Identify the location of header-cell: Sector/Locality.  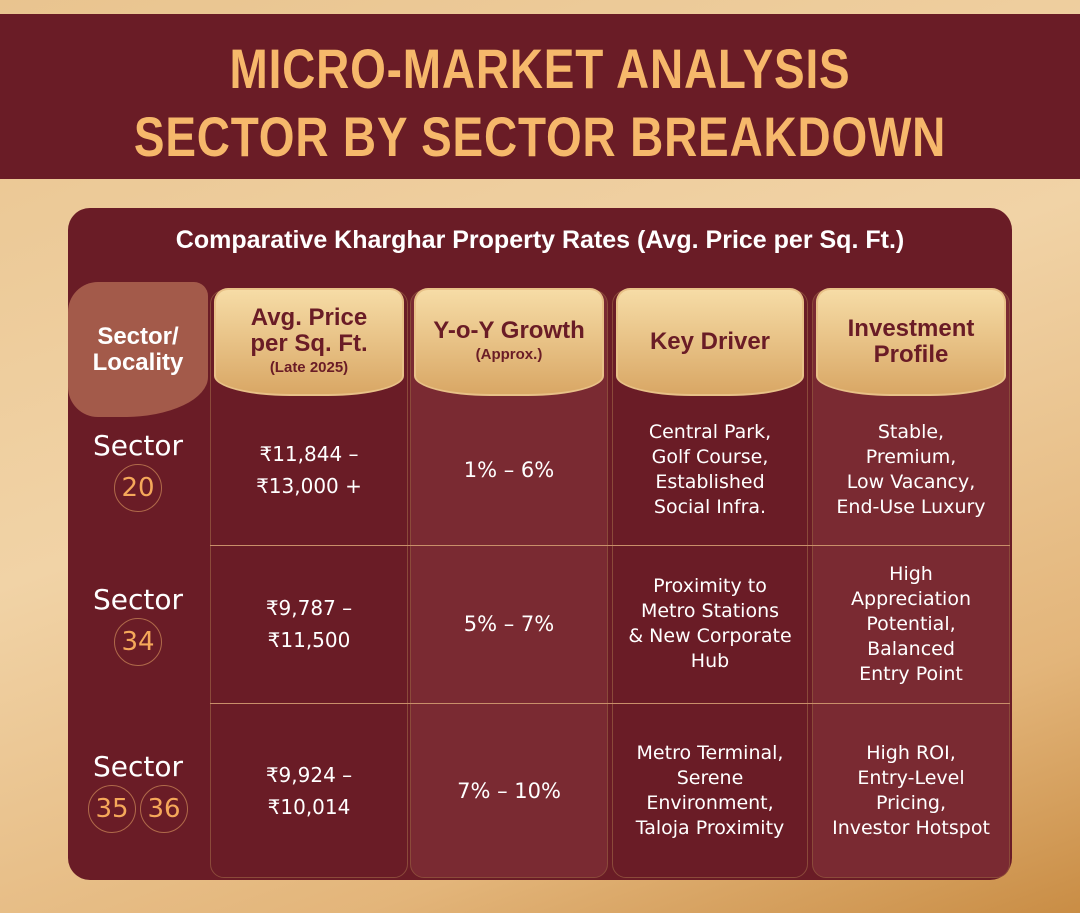
(138, 349).